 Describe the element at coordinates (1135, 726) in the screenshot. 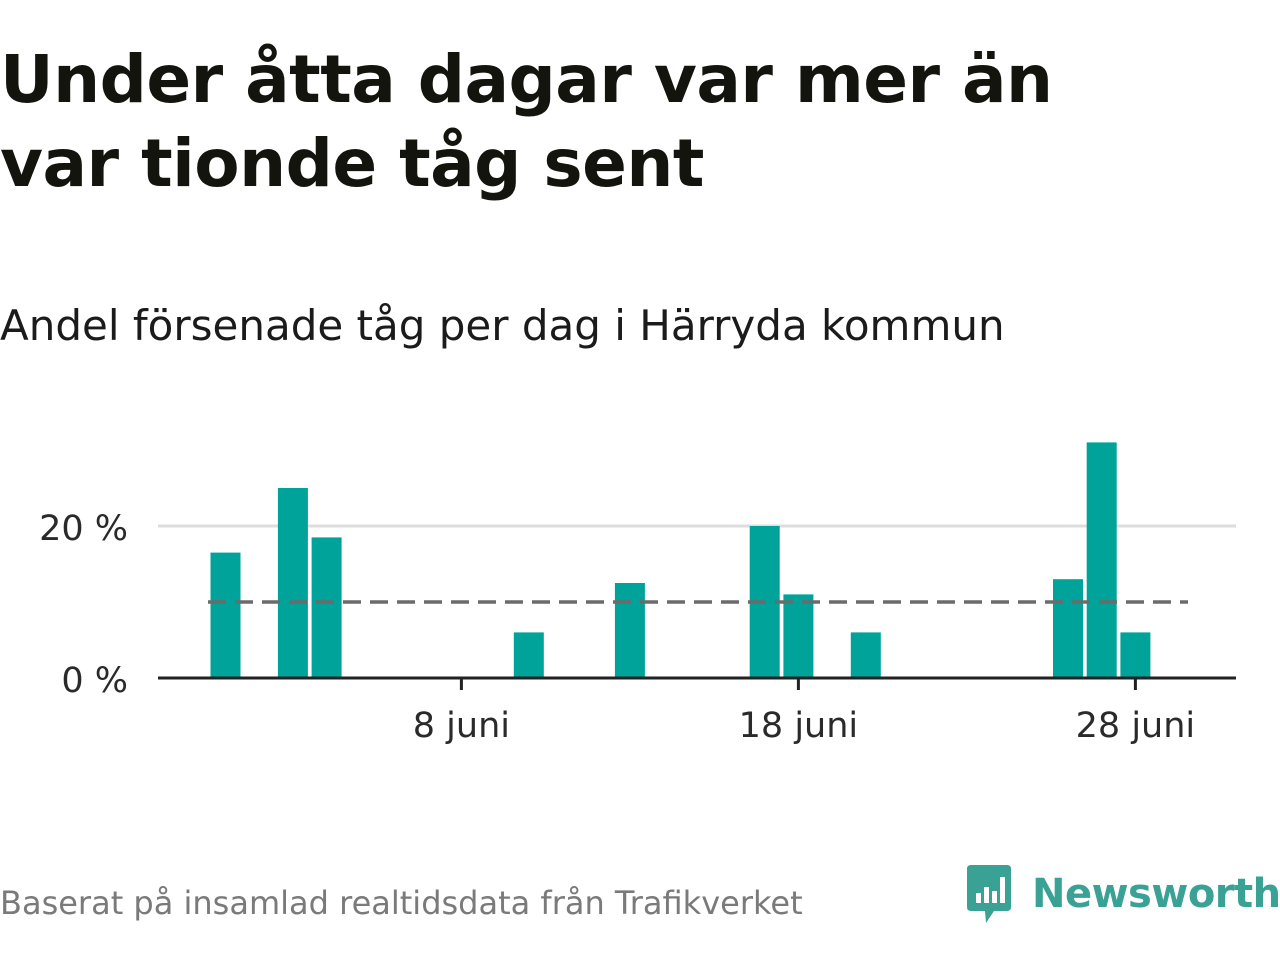

I see `x-tick-label: 28 juni` at that location.